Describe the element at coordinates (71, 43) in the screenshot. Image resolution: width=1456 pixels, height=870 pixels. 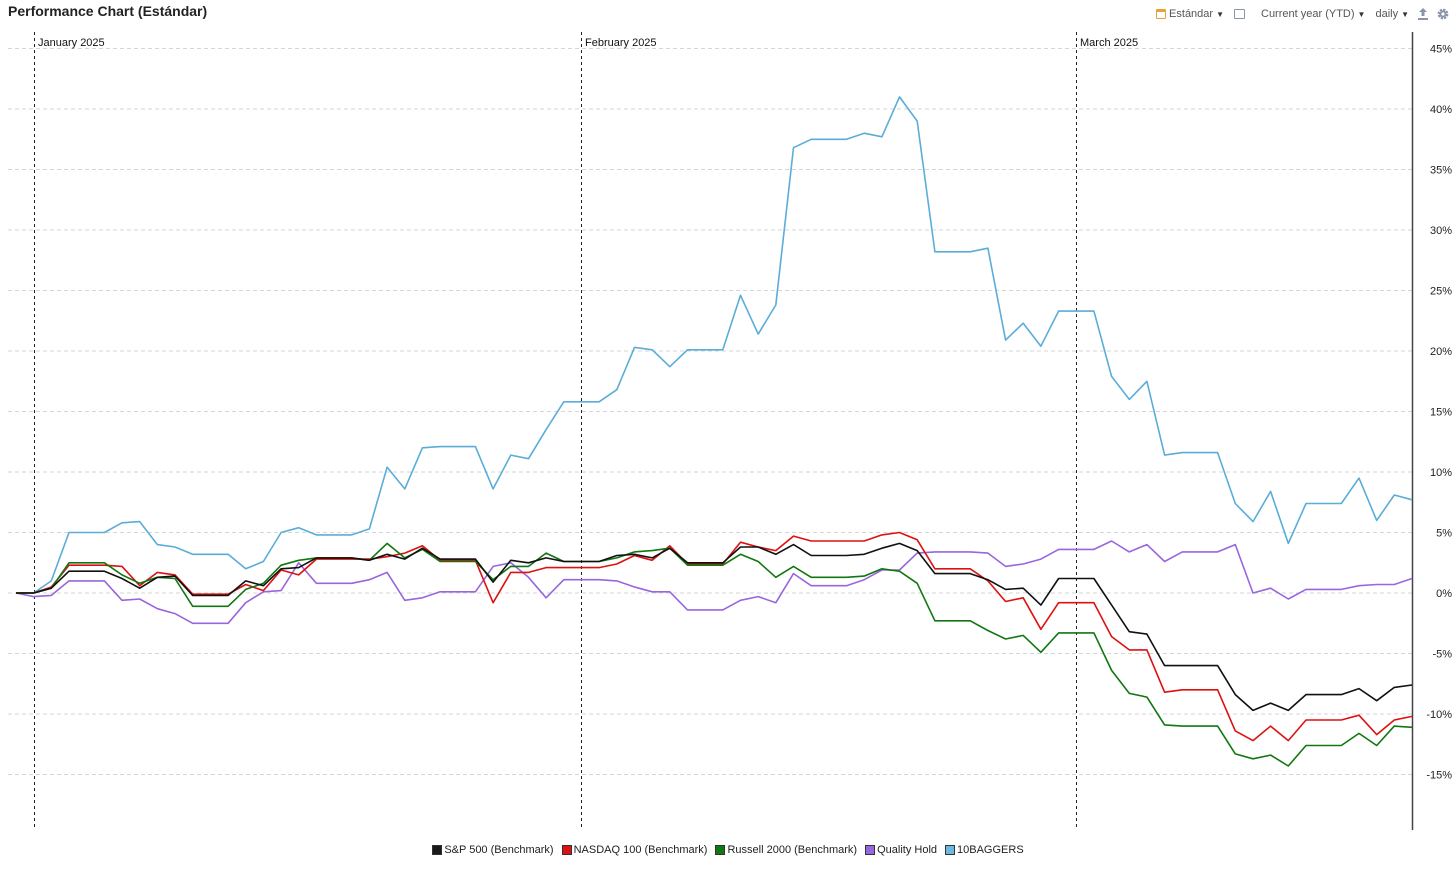
I see `month-label: January 2025` at that location.